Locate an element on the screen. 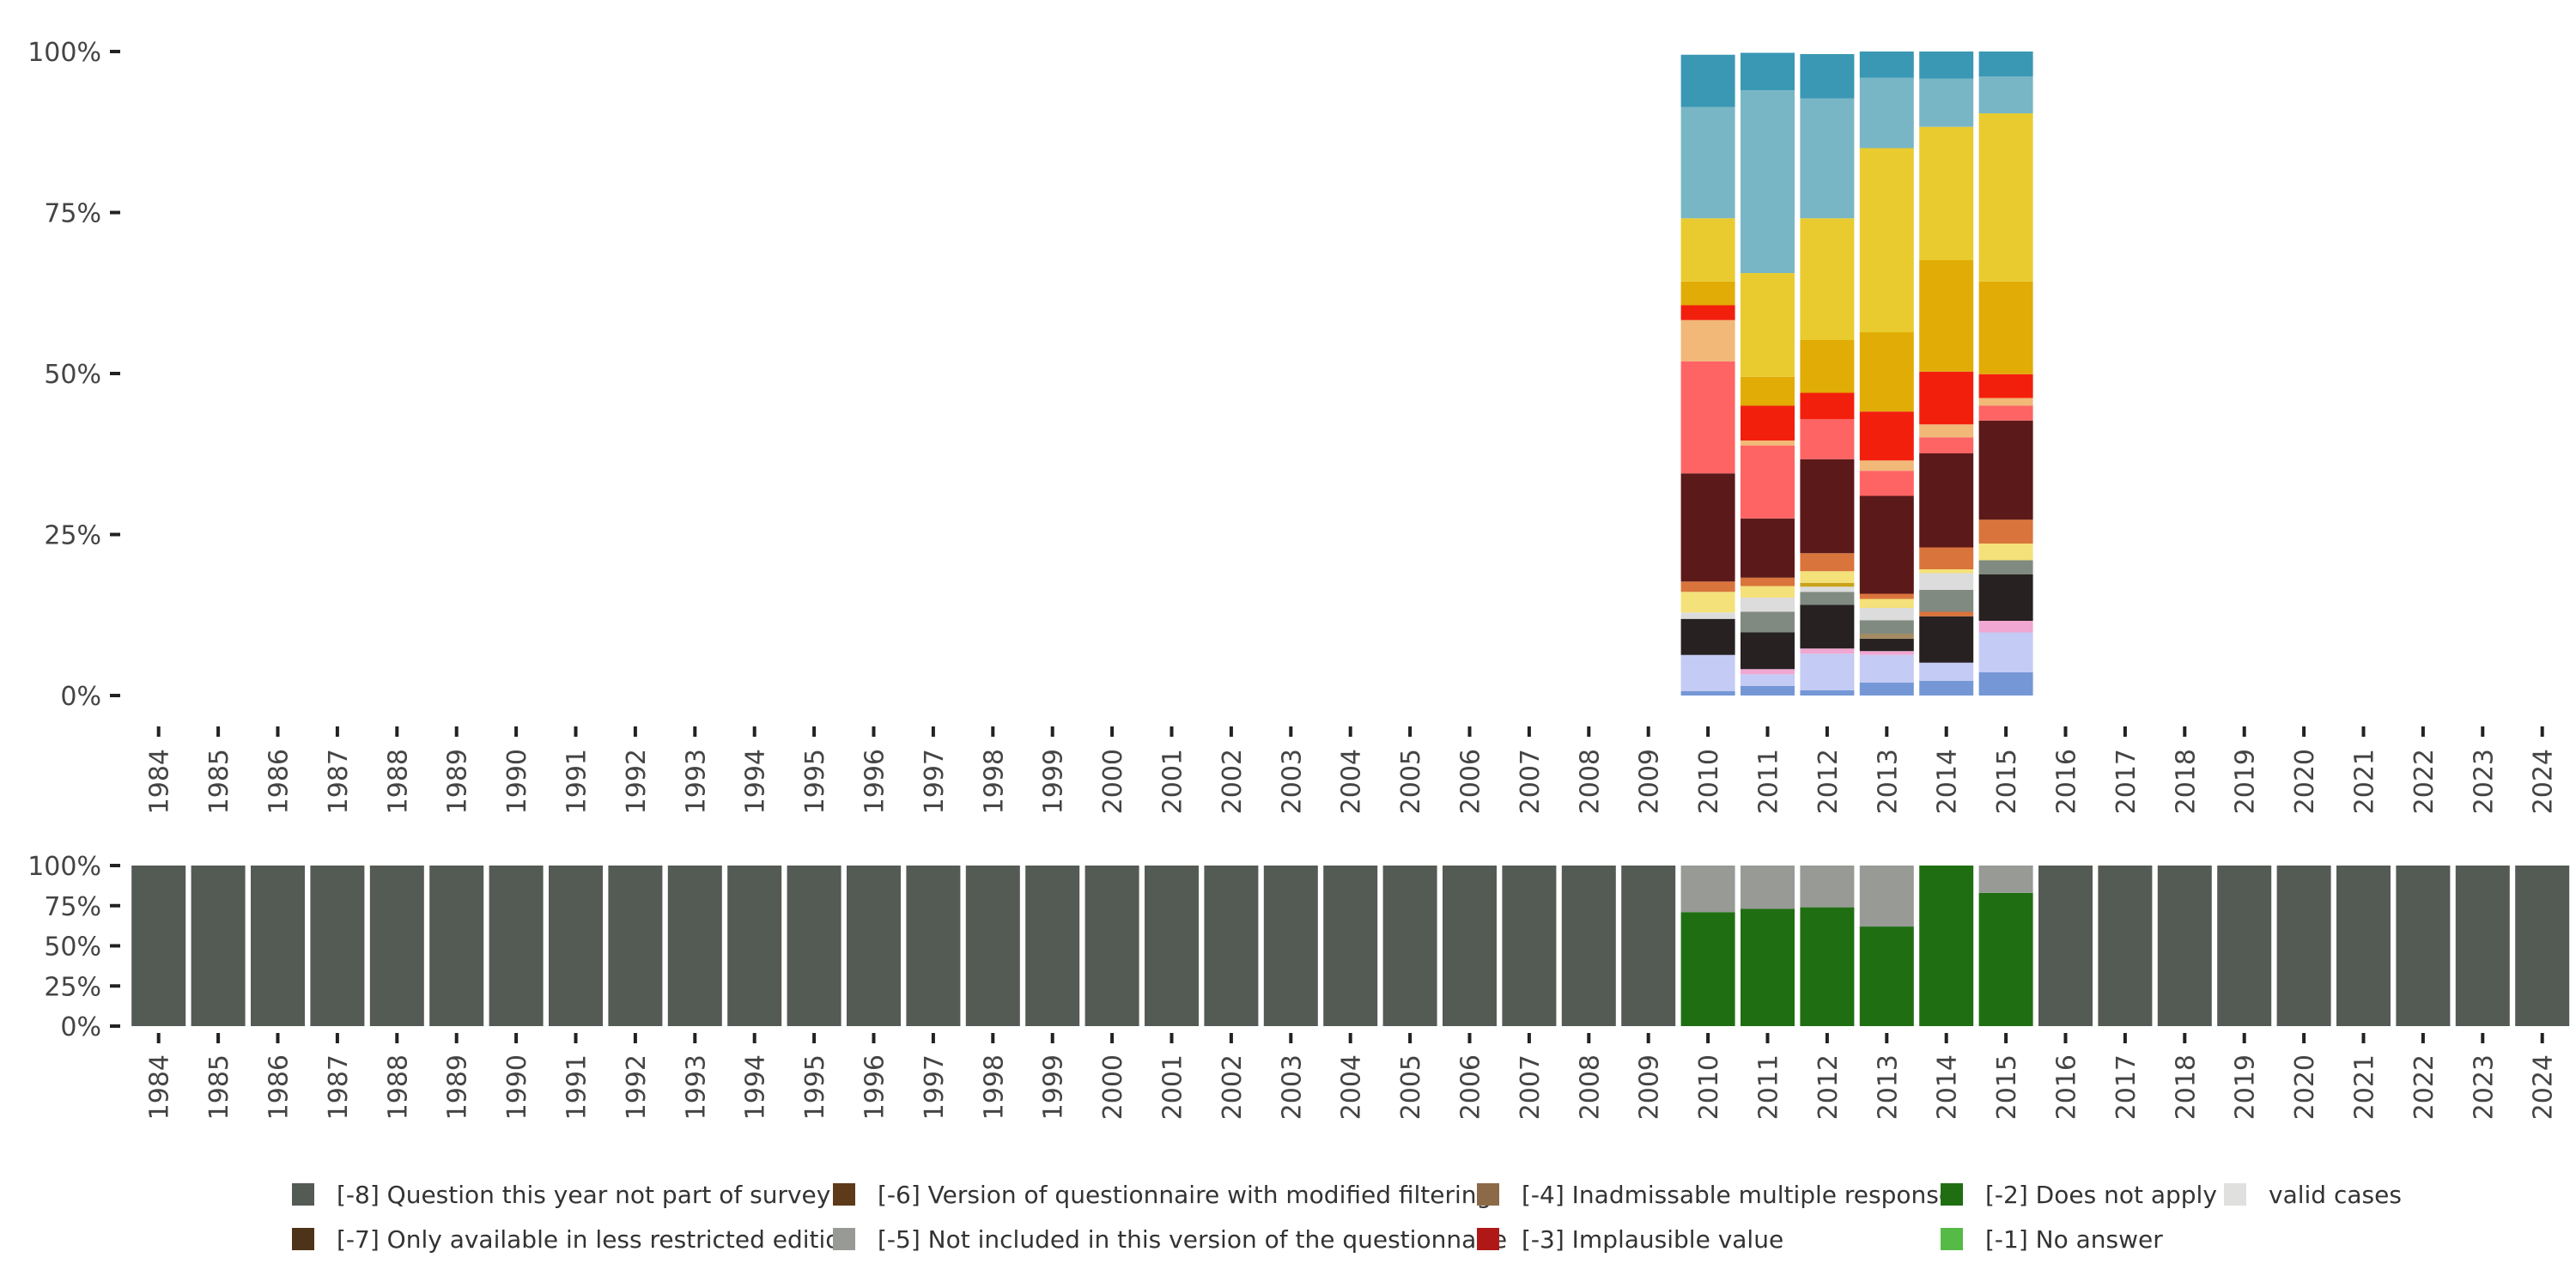 The image size is (2576, 1288). x-tick-label: 1994 is located at coordinates (756, 1087).